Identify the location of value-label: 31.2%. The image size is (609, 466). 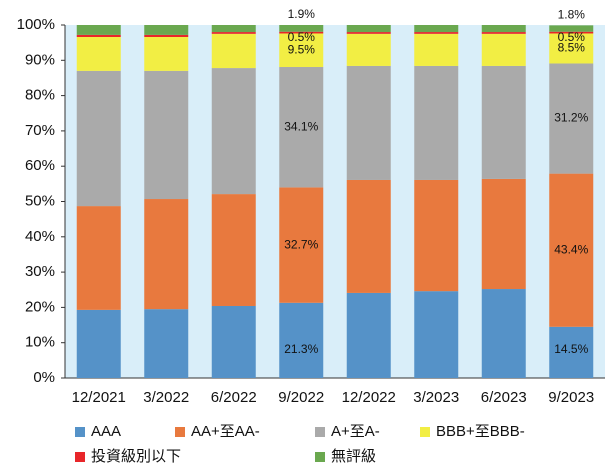
(571, 118).